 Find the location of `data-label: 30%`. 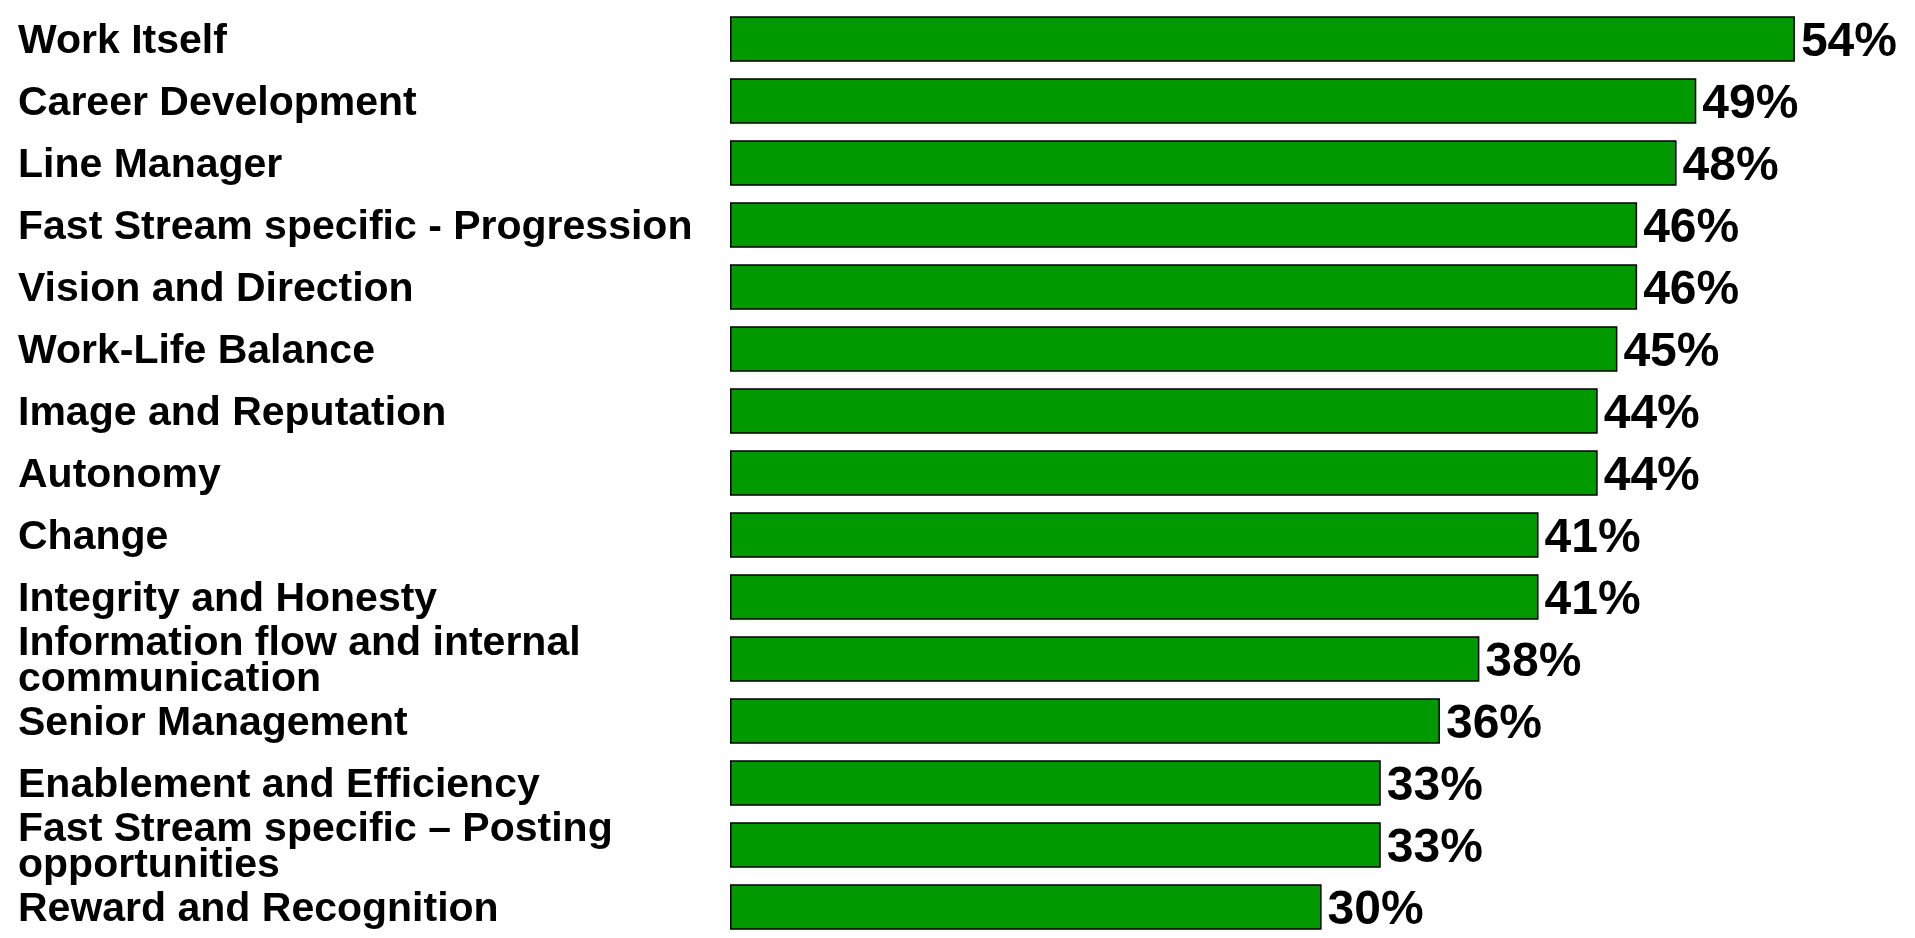

data-label: 30% is located at coordinates (1375, 907).